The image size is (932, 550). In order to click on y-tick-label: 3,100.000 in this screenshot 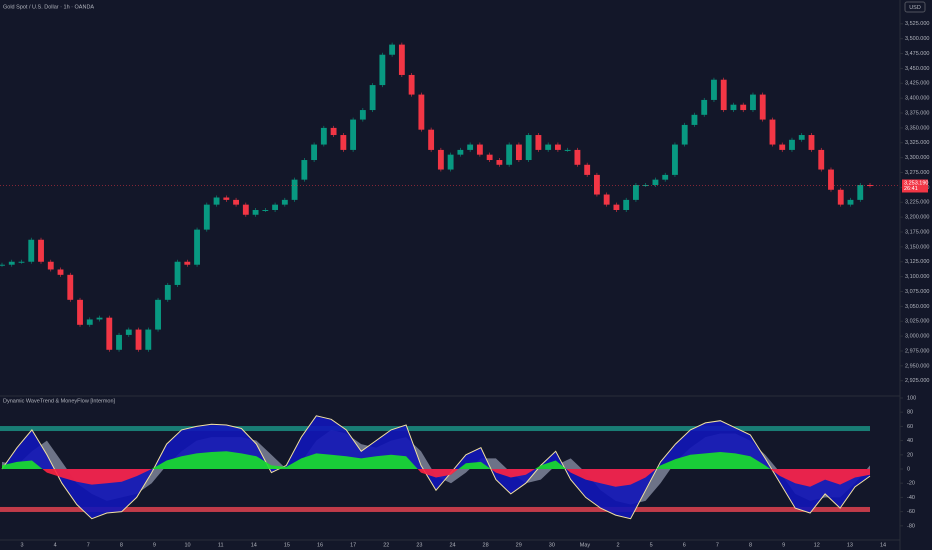, I will do `click(917, 277)`.